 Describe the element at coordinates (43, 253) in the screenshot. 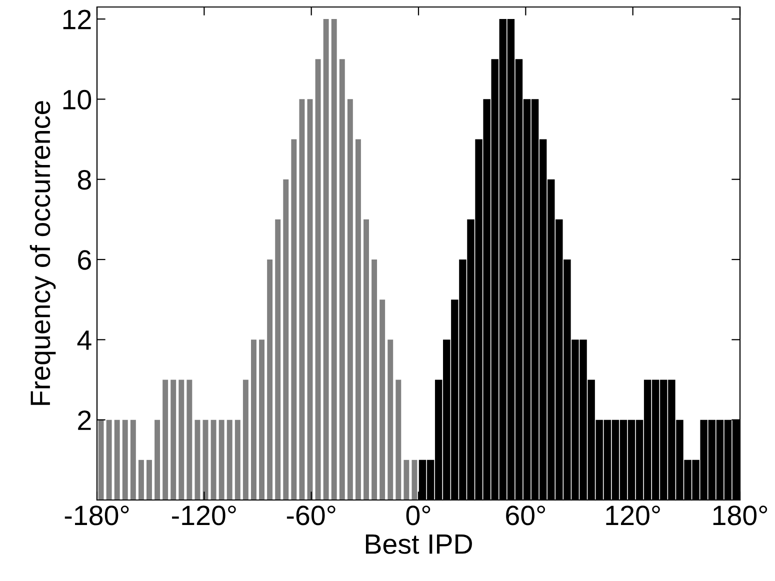

I see `y-axis-title: Frequency of occurrence` at that location.